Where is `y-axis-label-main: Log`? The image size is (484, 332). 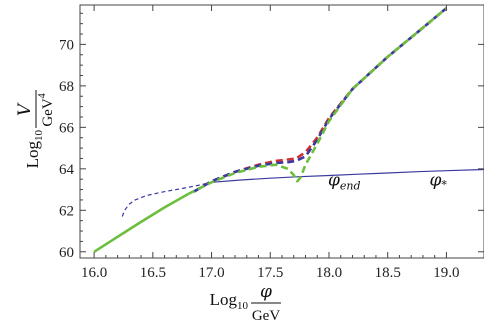
y-axis-label-main: Log is located at coordinates (32, 155).